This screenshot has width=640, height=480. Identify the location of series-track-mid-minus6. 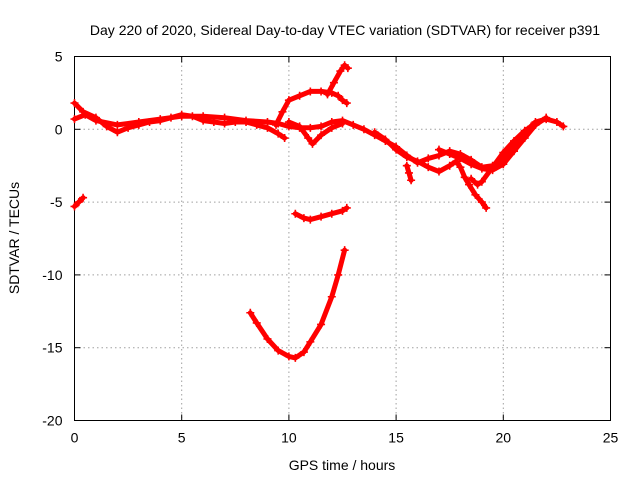
(321, 213).